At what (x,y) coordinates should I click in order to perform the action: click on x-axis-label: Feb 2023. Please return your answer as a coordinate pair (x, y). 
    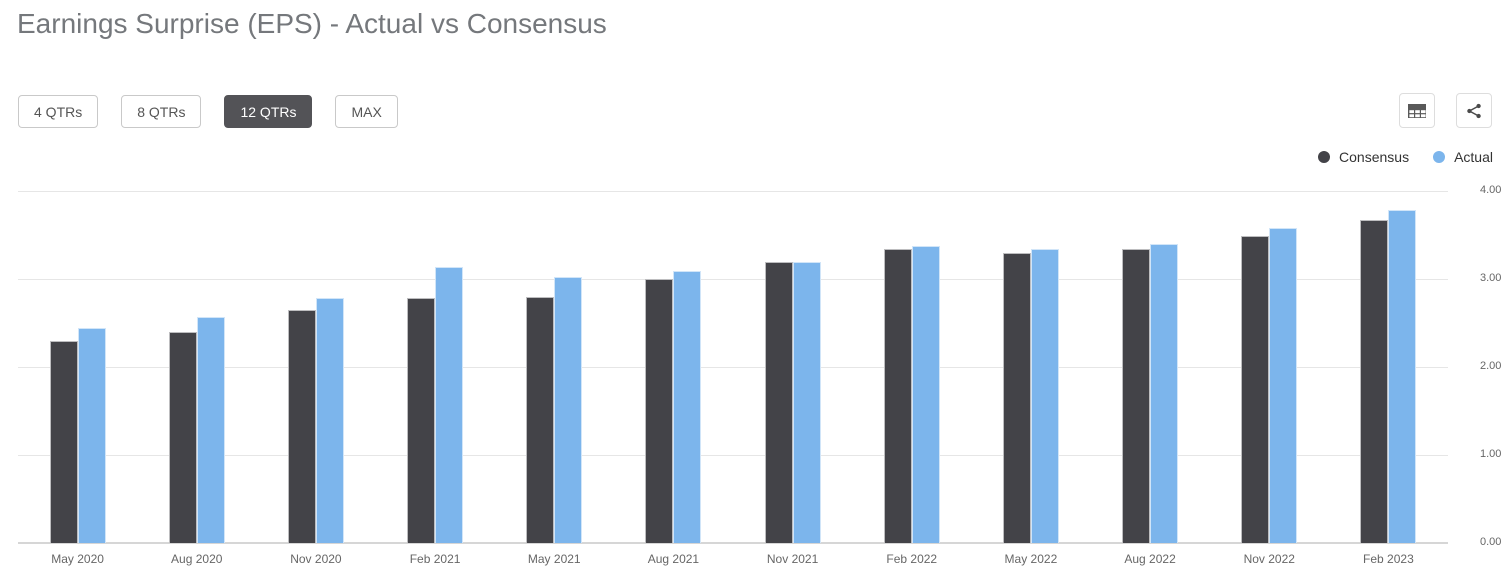
    Looking at the image, I should click on (1388, 559).